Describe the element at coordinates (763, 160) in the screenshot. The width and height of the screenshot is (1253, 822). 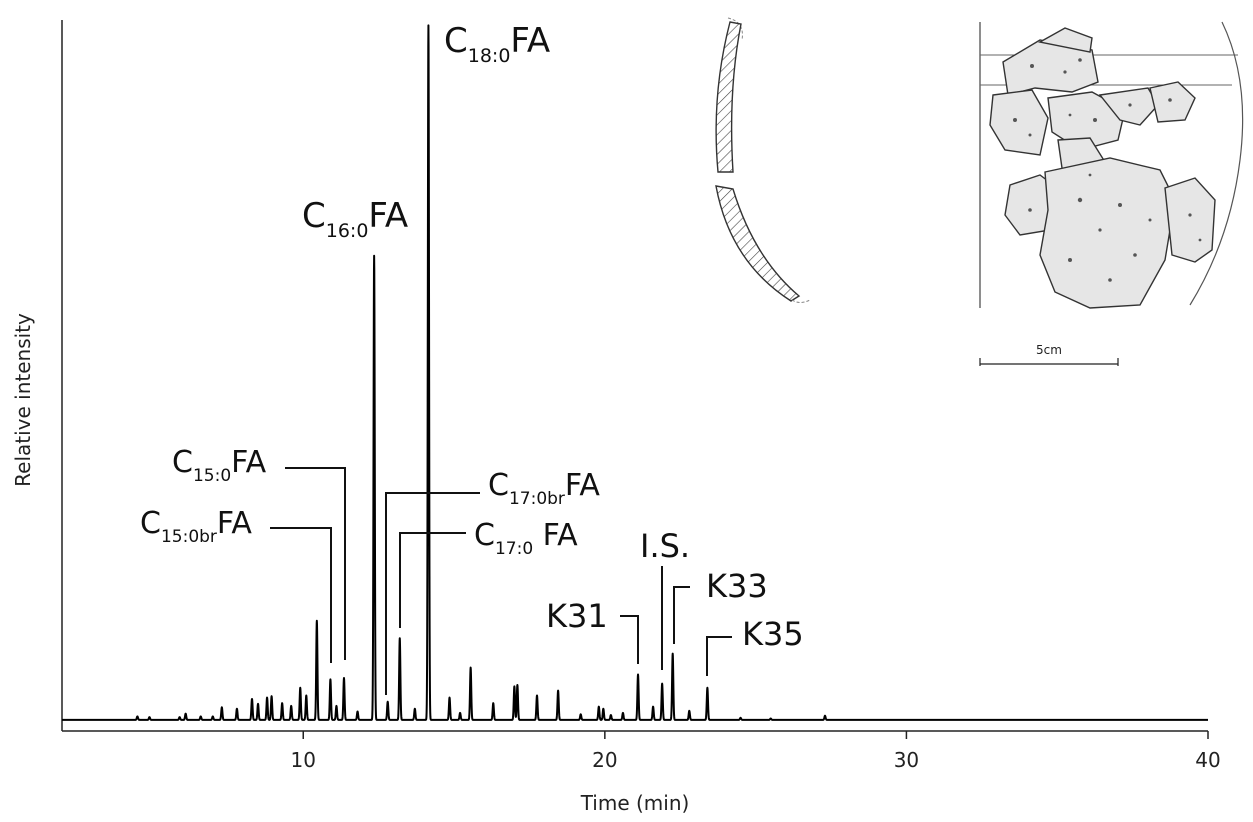
I see `sherd-profile-drawing` at that location.